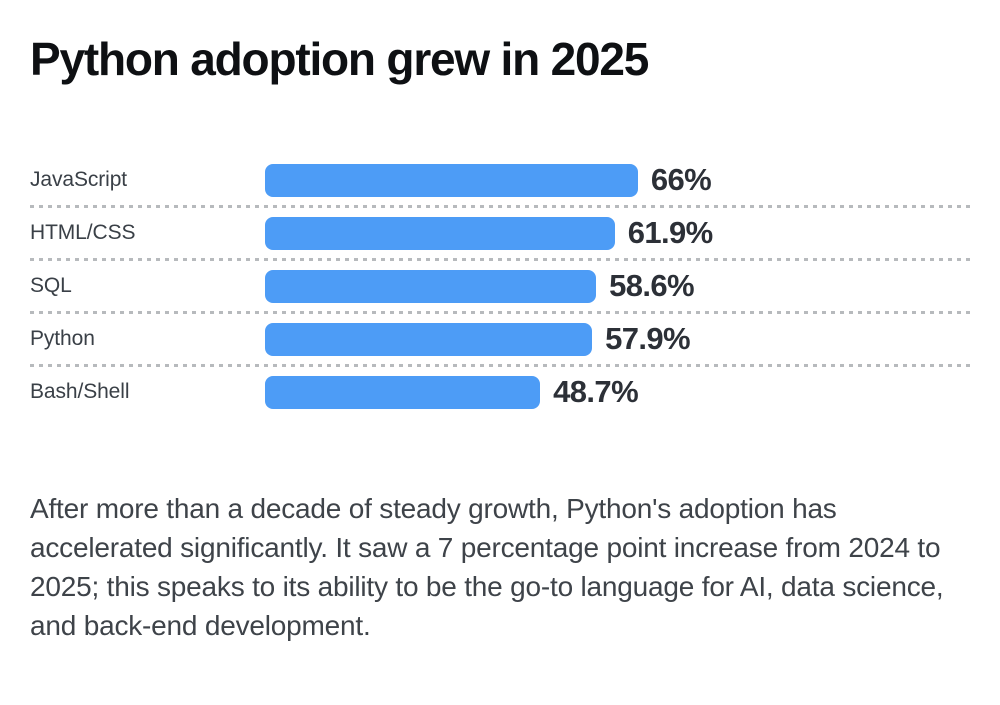 Image resolution: width=1000 pixels, height=705 pixels. Describe the element at coordinates (648, 339) in the screenshot. I see `value-label: 57.9%` at that location.